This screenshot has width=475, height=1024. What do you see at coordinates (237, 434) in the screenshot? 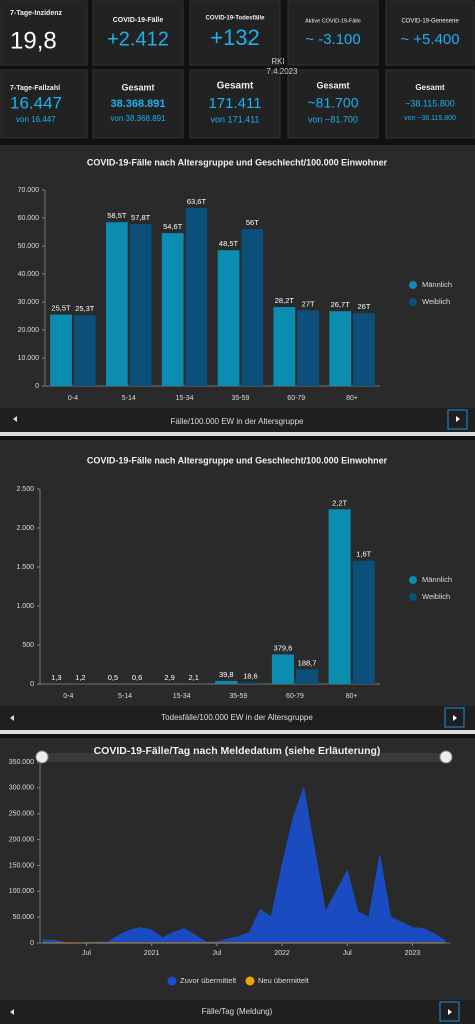
I see `separator` at bounding box center [237, 434].